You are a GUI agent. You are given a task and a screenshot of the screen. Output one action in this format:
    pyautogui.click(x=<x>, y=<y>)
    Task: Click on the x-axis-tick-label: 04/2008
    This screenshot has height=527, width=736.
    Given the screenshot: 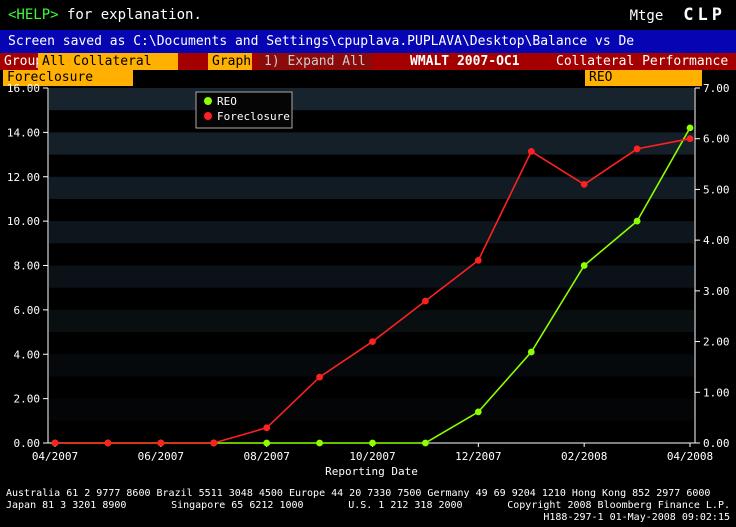 What is the action you would take?
    pyautogui.click(x=690, y=456)
    